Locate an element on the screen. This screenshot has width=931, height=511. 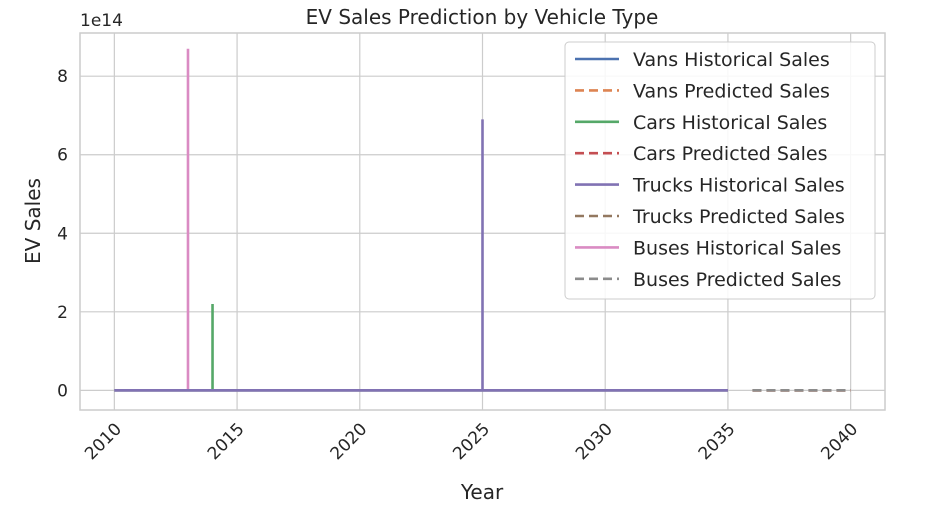
y-tick-label: 8 is located at coordinates (62, 77).